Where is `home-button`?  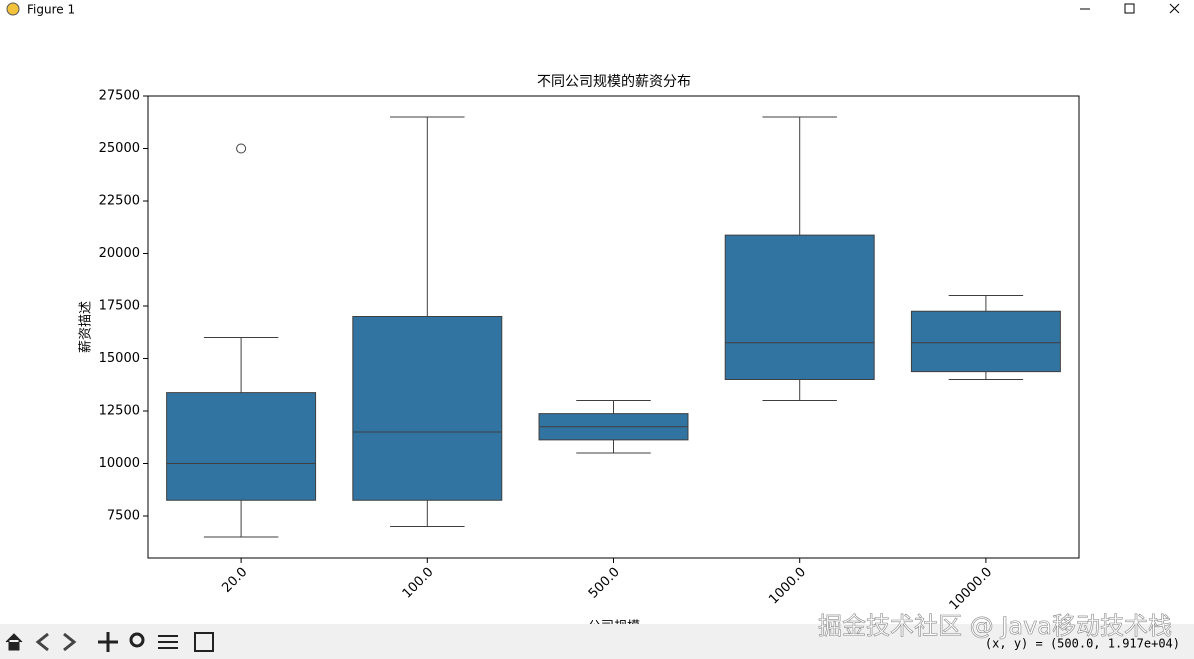
home-button is located at coordinates (14, 642).